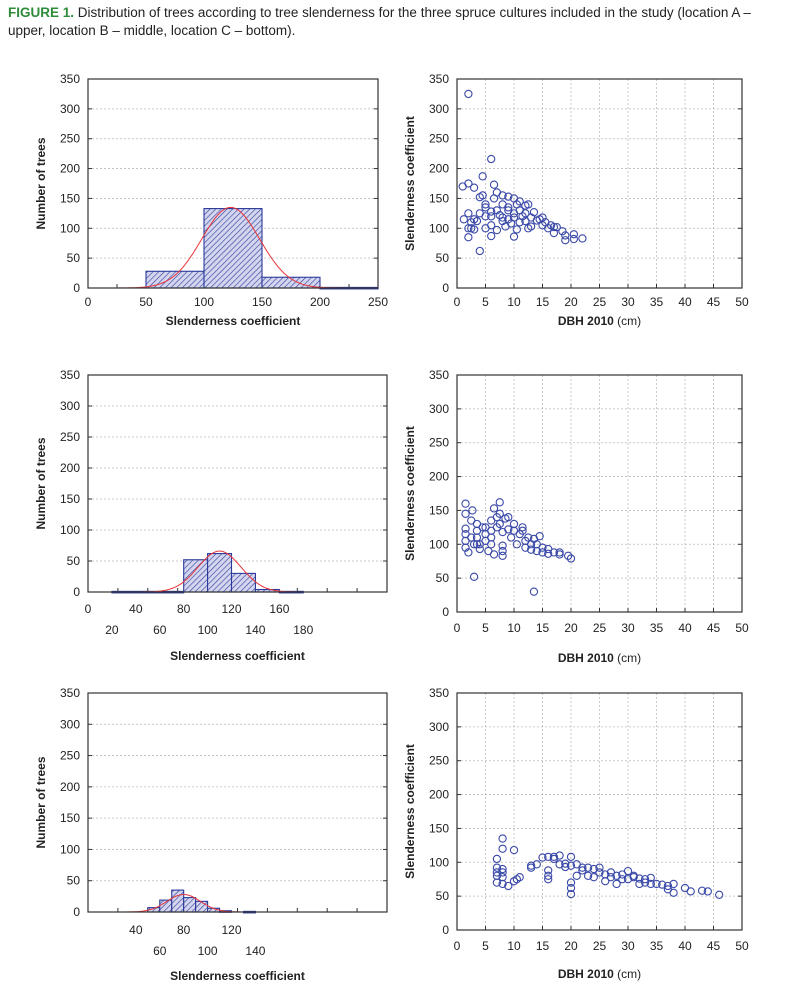 The image size is (800, 1000). Describe the element at coordinates (204, 302) in the screenshot. I see `x-tick-label: 100` at that location.